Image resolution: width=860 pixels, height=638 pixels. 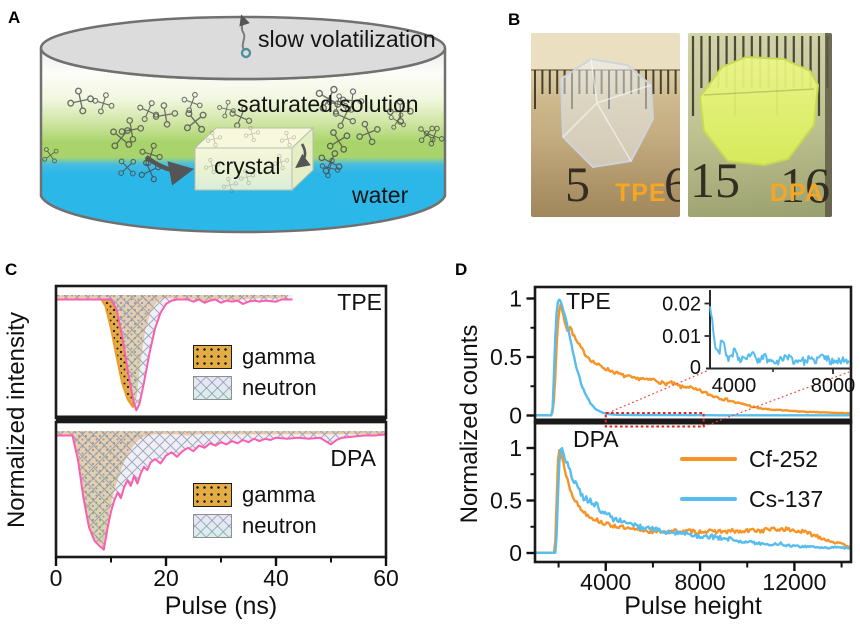 I want to click on panel-d-label: D, so click(x=461, y=269).